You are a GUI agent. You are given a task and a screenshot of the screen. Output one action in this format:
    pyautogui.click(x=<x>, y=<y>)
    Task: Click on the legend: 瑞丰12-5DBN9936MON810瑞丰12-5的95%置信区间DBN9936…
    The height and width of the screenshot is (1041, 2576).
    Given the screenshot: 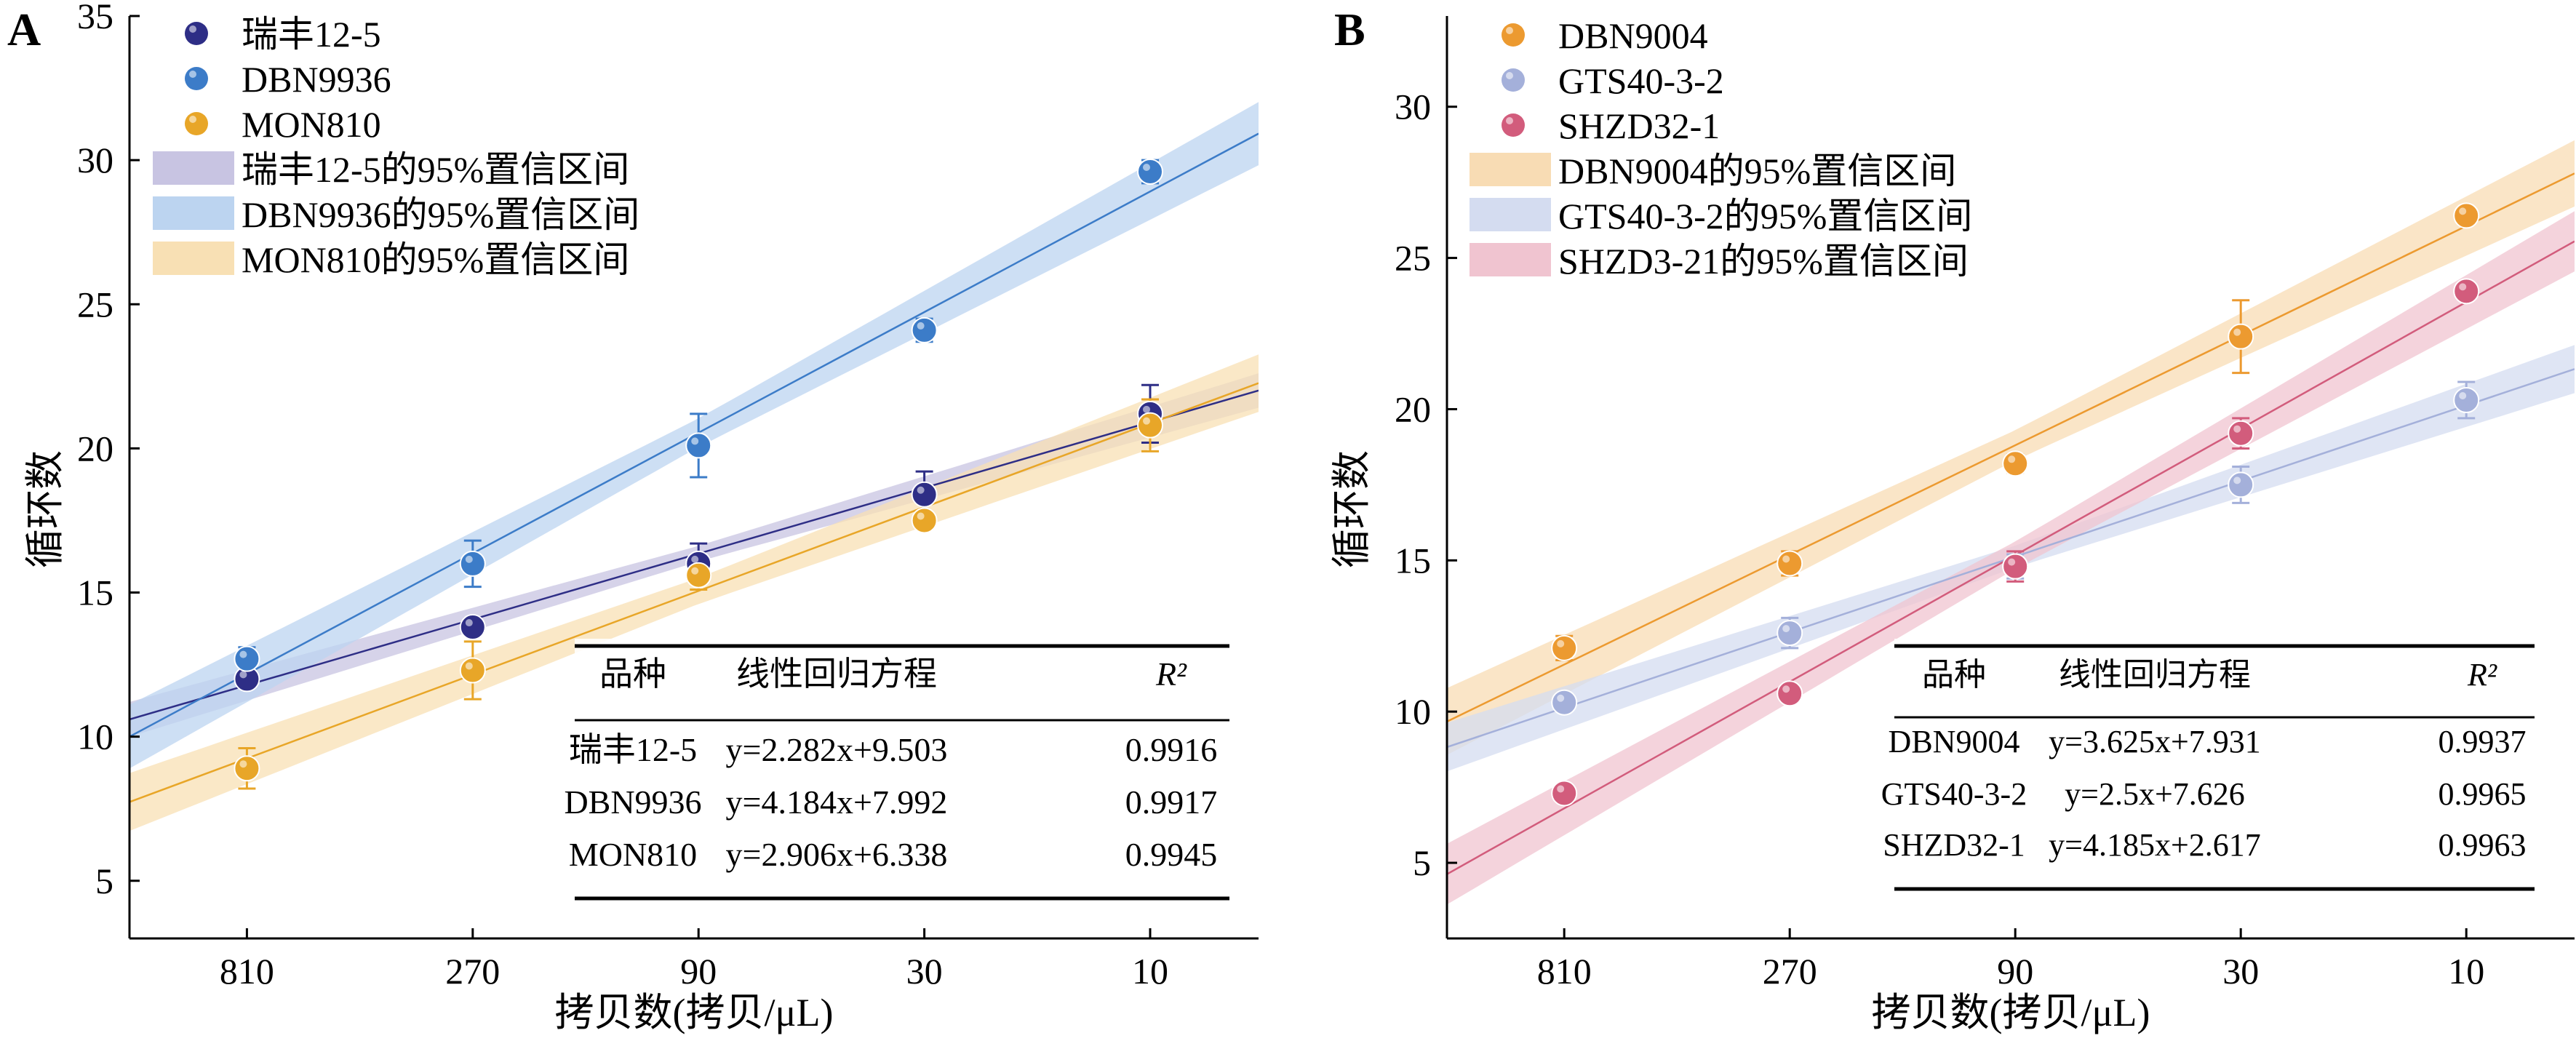 What is the action you would take?
    pyautogui.click(x=396, y=147)
    